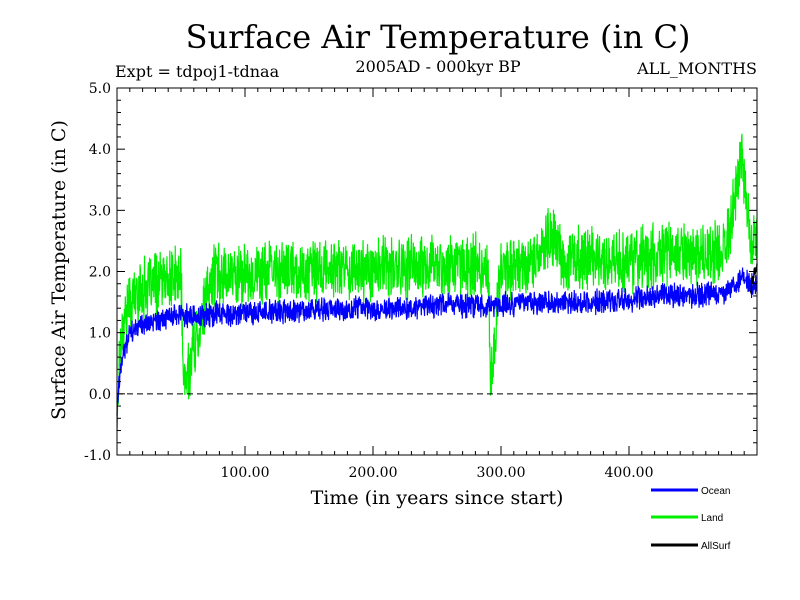 The image size is (800, 600). What do you see at coordinates (438, 37) in the screenshot?
I see `chart-title: Surface Air Temperature (in C)` at bounding box center [438, 37].